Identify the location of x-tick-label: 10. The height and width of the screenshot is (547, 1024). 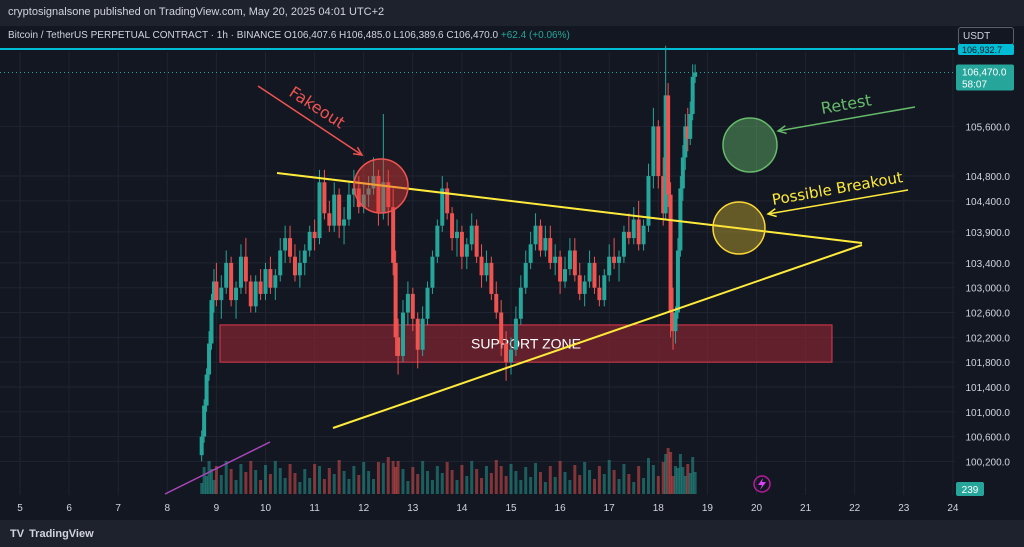
(266, 508).